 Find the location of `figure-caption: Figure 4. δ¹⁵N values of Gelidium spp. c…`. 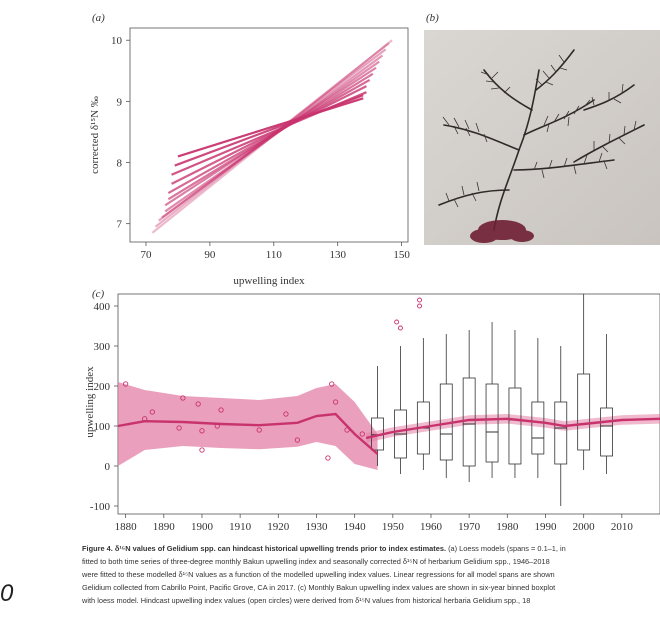

figure-caption: Figure 4. δ¹⁵N values of Gelidium spp. c… is located at coordinates (371, 574).